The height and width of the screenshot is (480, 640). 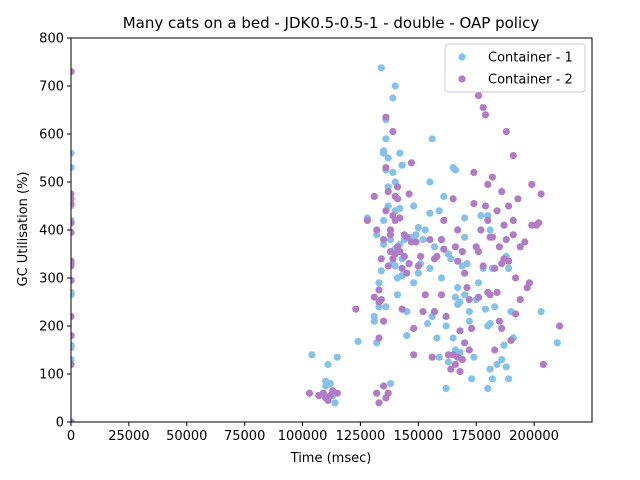 I want to click on legend-box, so click(x=515, y=68).